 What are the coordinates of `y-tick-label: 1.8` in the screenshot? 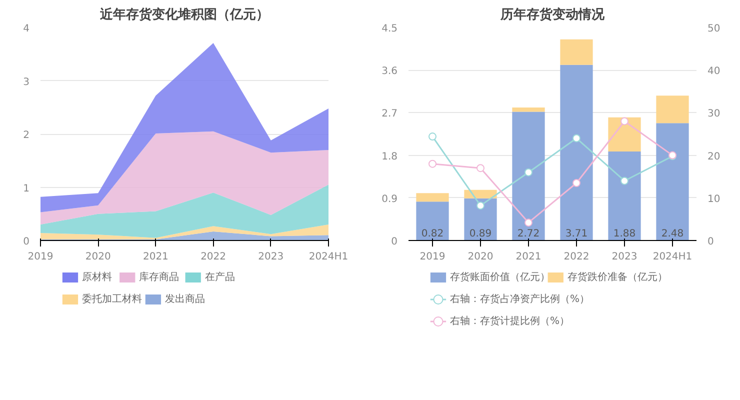 It's located at (390, 156).